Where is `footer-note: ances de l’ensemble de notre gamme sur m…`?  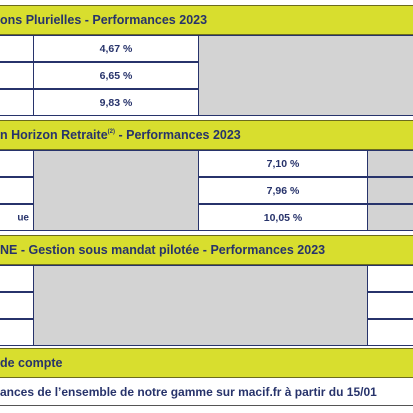 footer-note: ances de l’ensemble de notre gamme sur m… is located at coordinates (206, 392).